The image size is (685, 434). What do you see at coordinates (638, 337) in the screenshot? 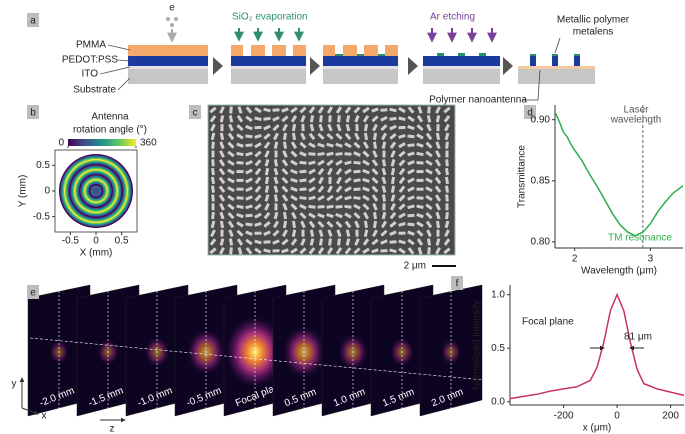
I see `annotation: 81 μm` at bounding box center [638, 337].